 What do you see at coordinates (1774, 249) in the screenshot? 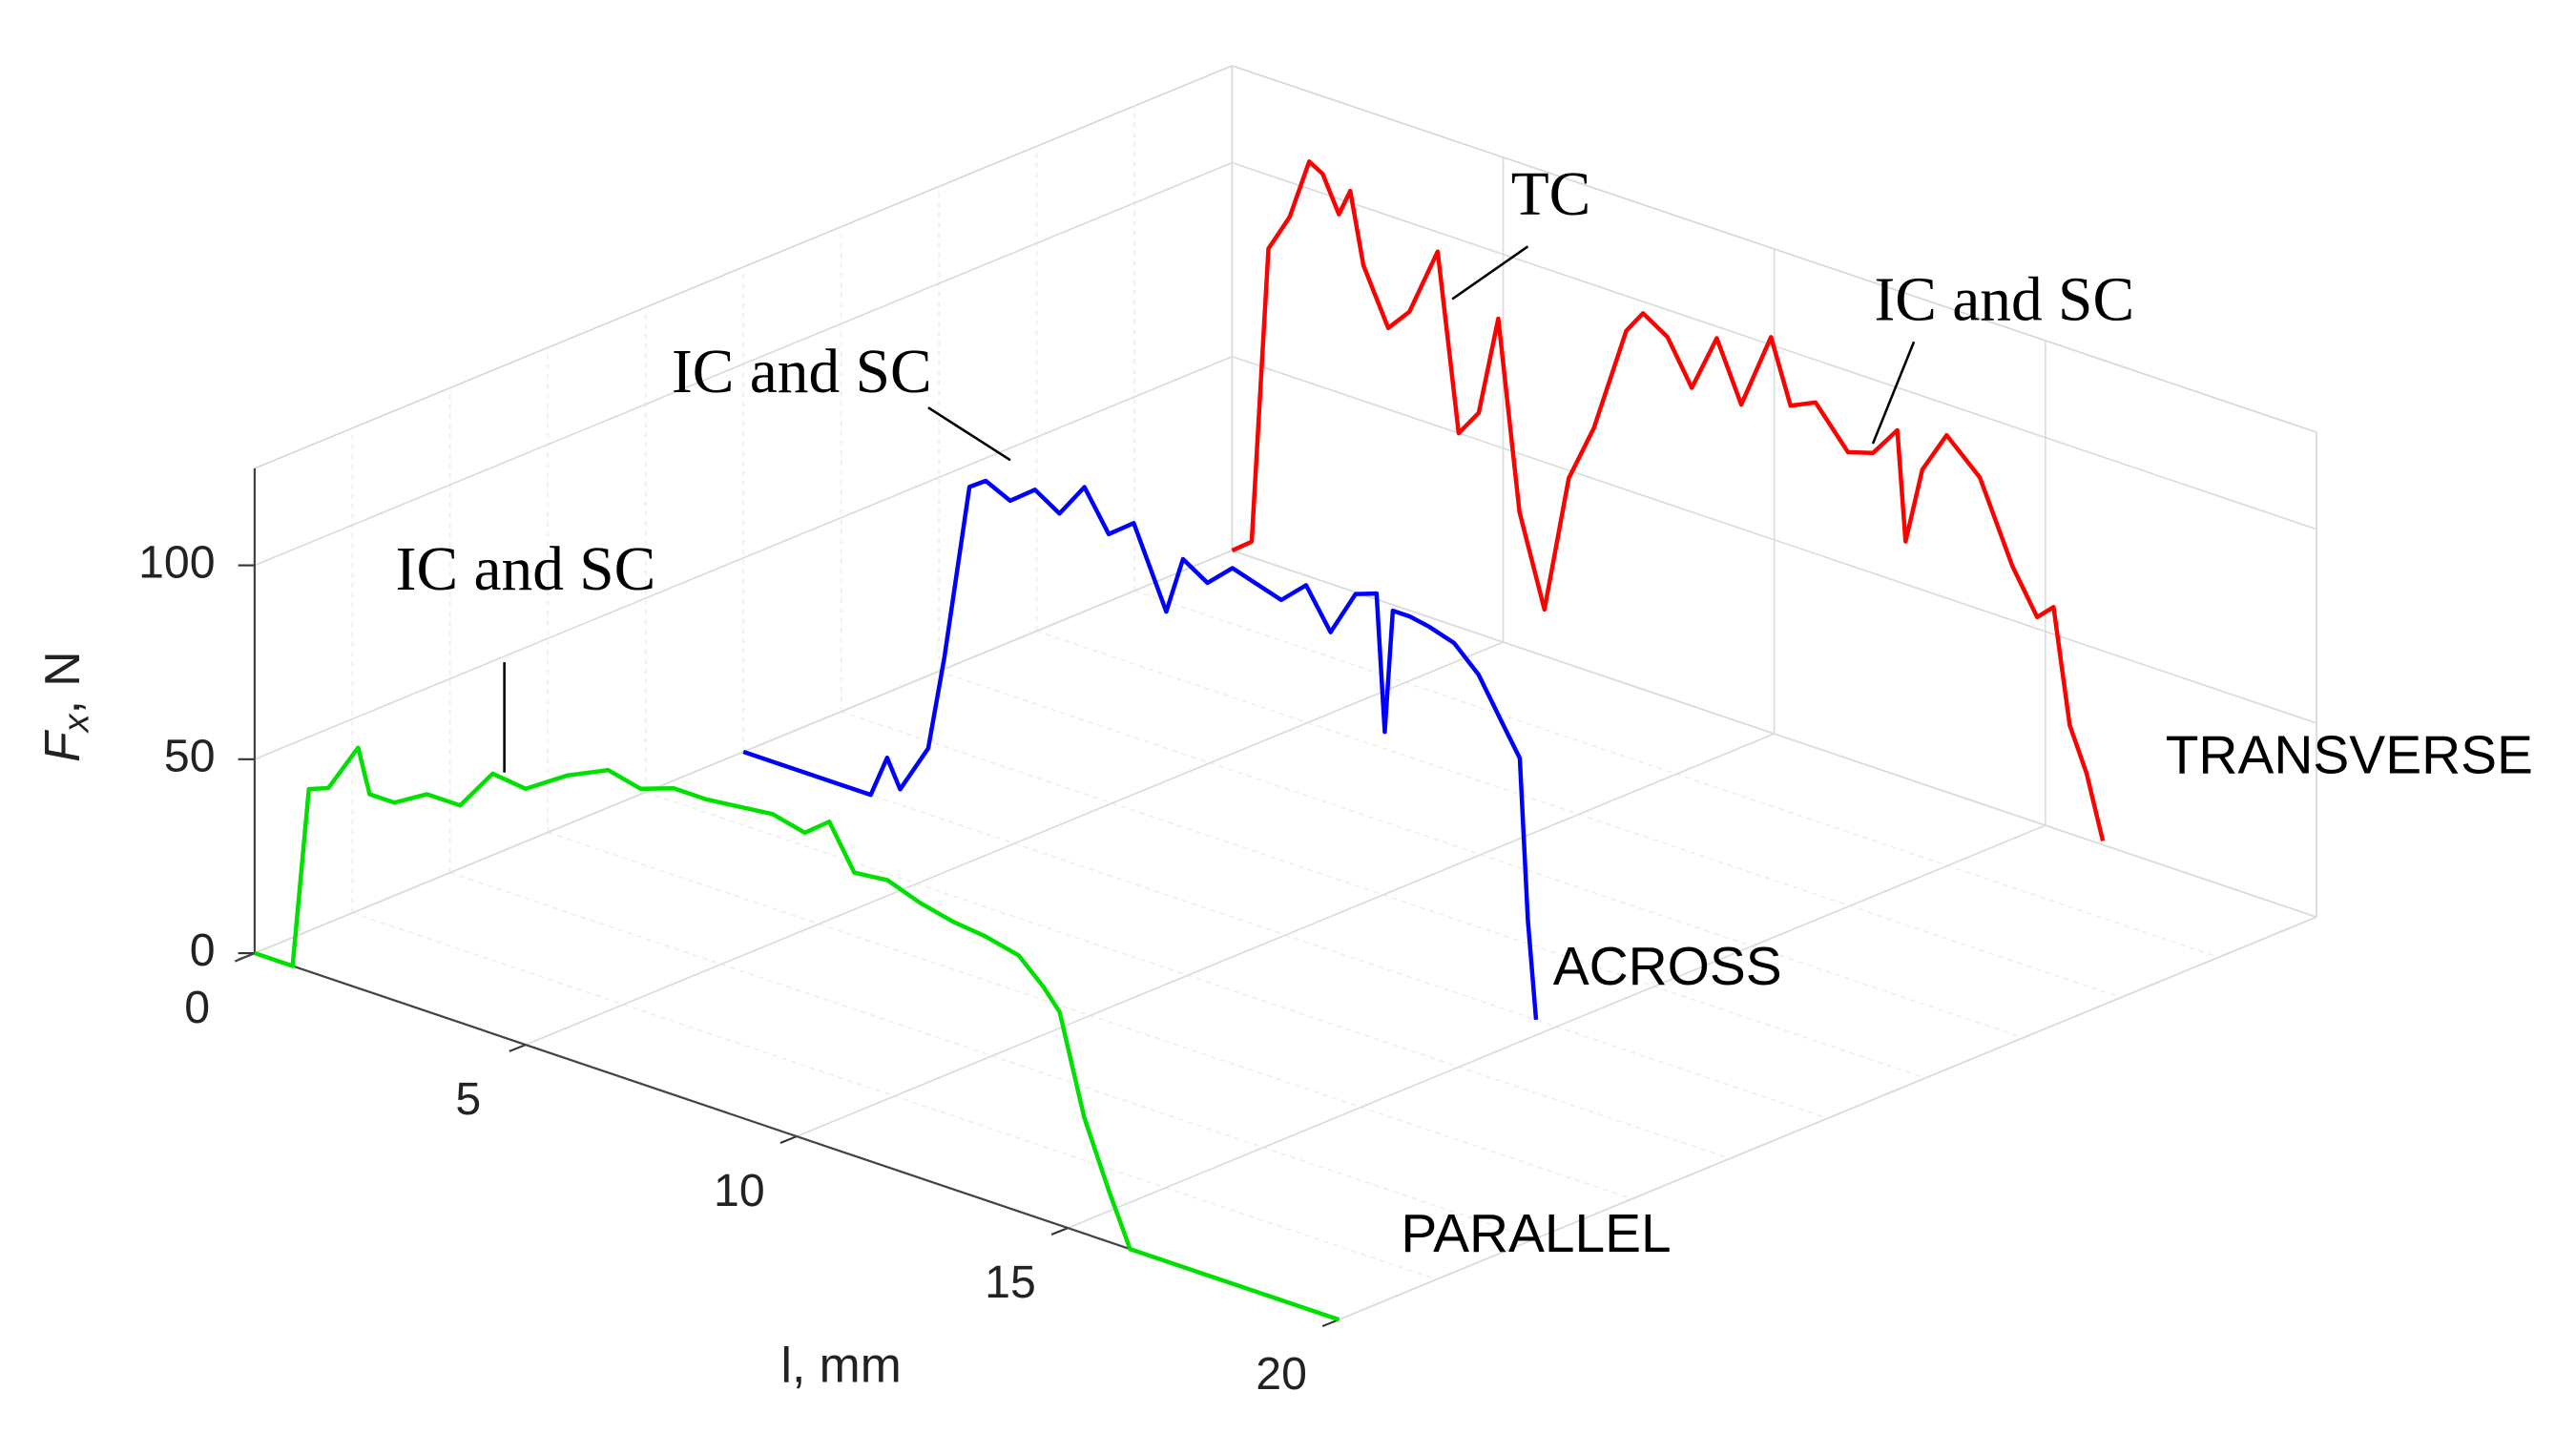
I see `box-edge` at bounding box center [1774, 249].